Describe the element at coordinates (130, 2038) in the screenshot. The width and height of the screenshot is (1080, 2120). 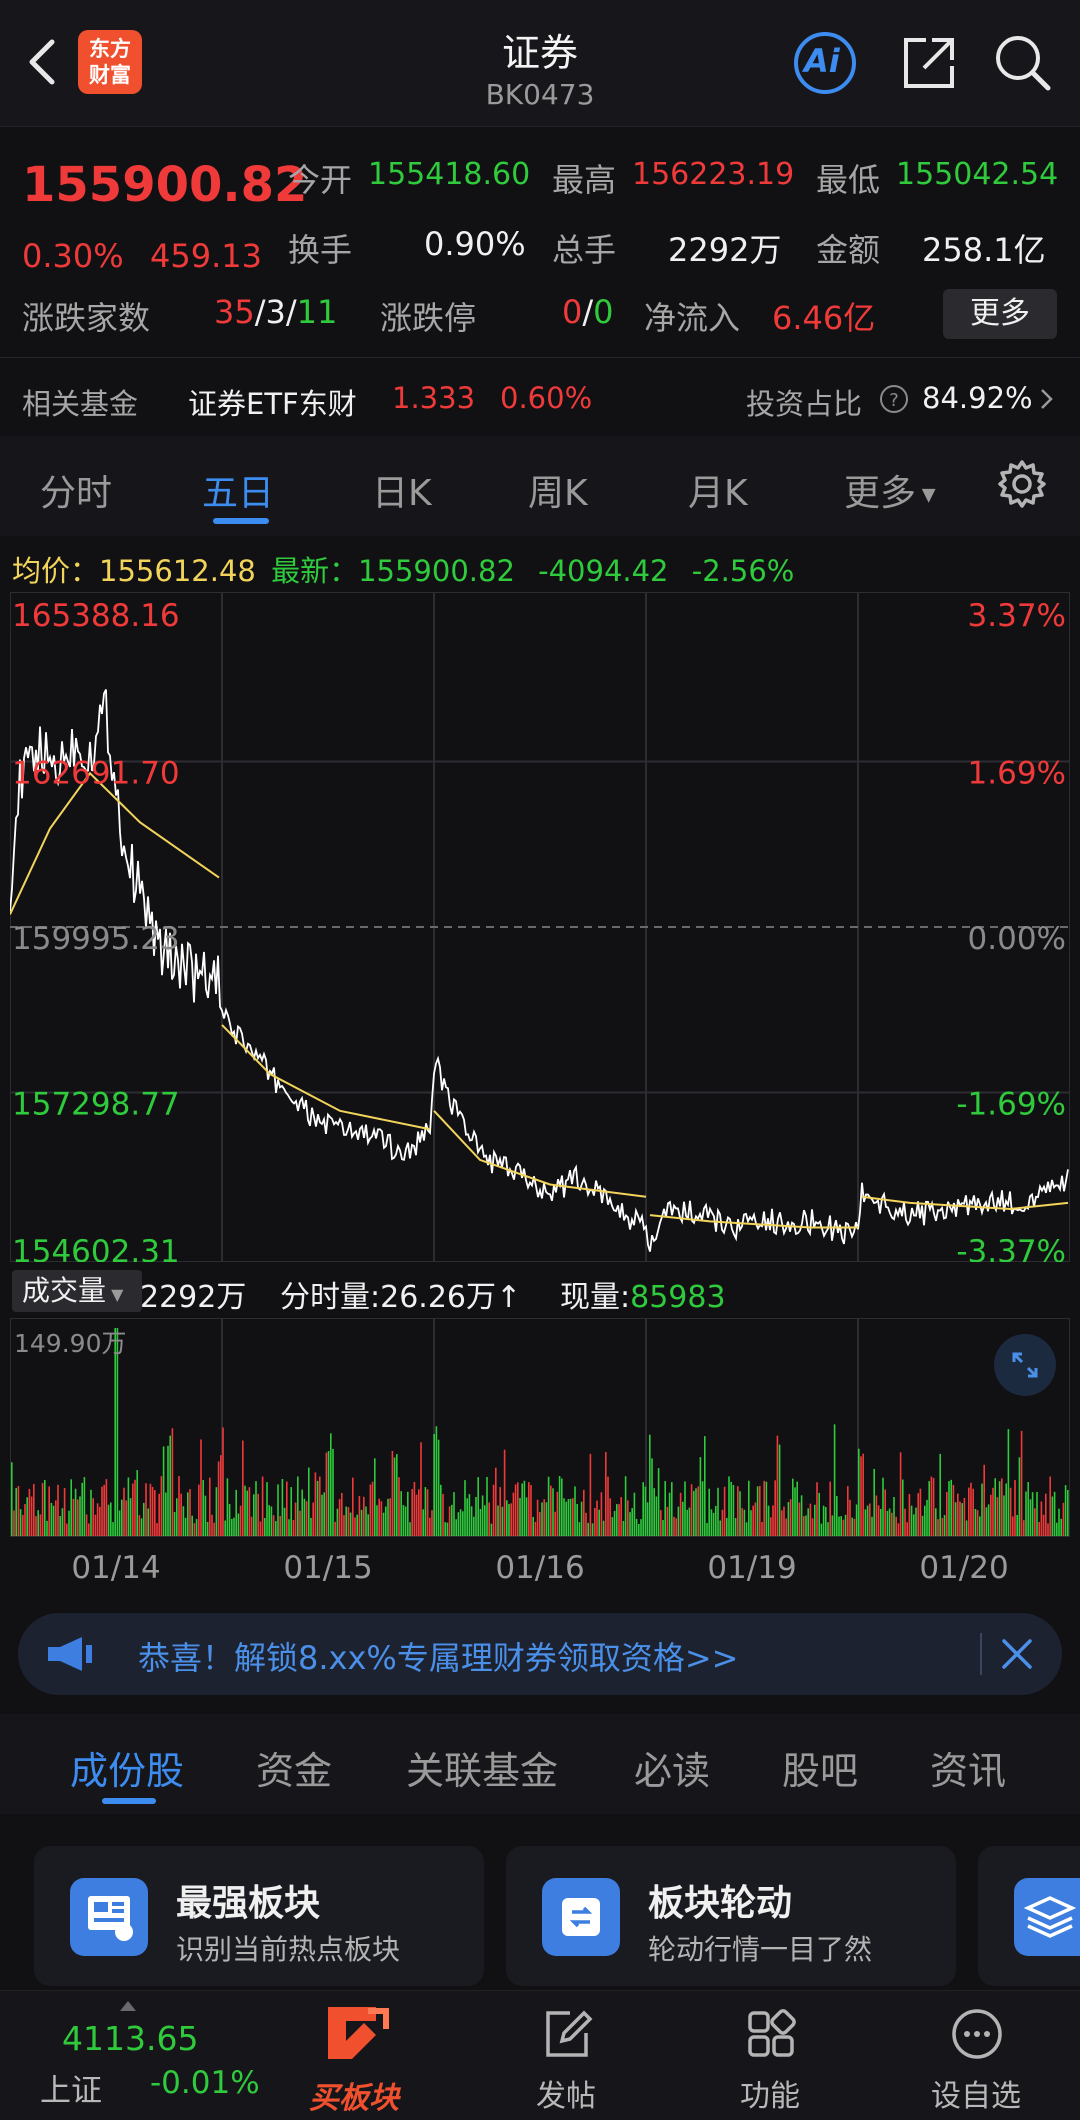
I see `index-value: 4113.65` at that location.